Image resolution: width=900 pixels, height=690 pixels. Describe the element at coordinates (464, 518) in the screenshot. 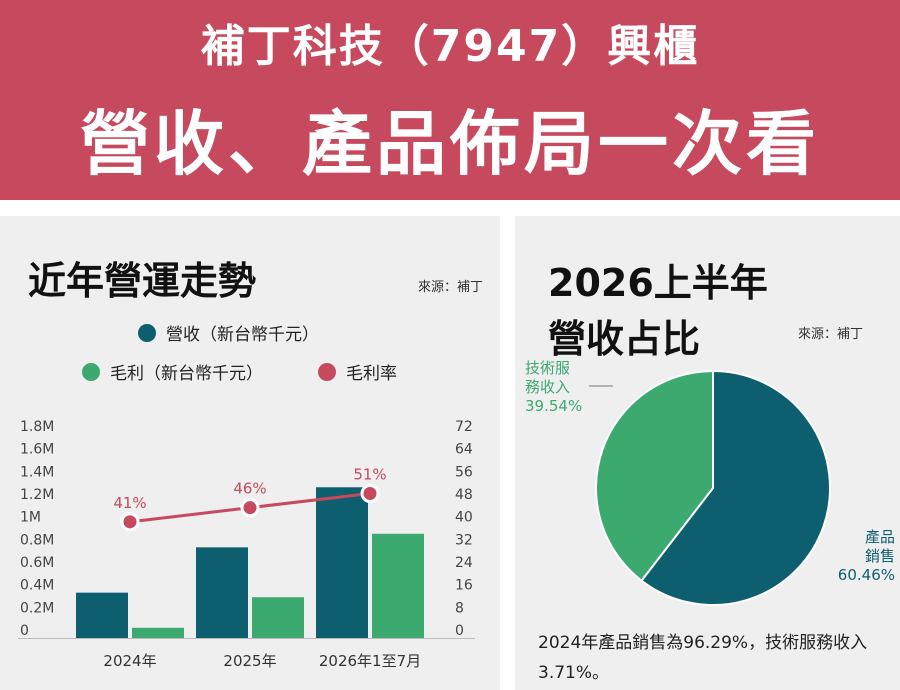

I see `y-right-tick-label: 40` at that location.